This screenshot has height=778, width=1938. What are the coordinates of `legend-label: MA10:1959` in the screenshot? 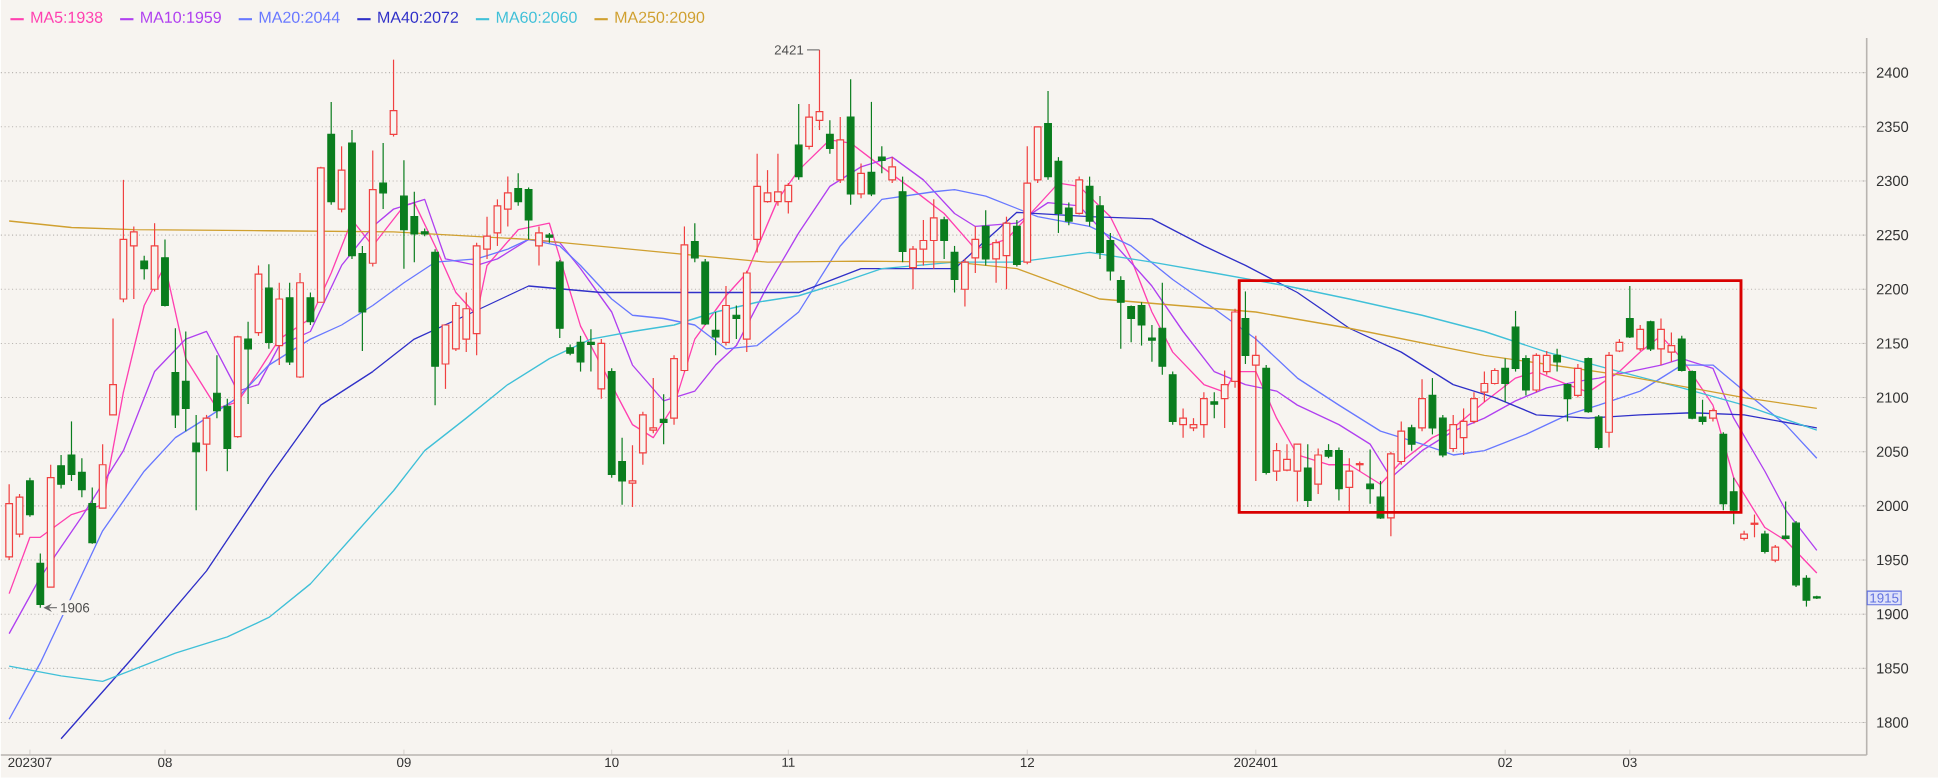 It's located at (181, 17).